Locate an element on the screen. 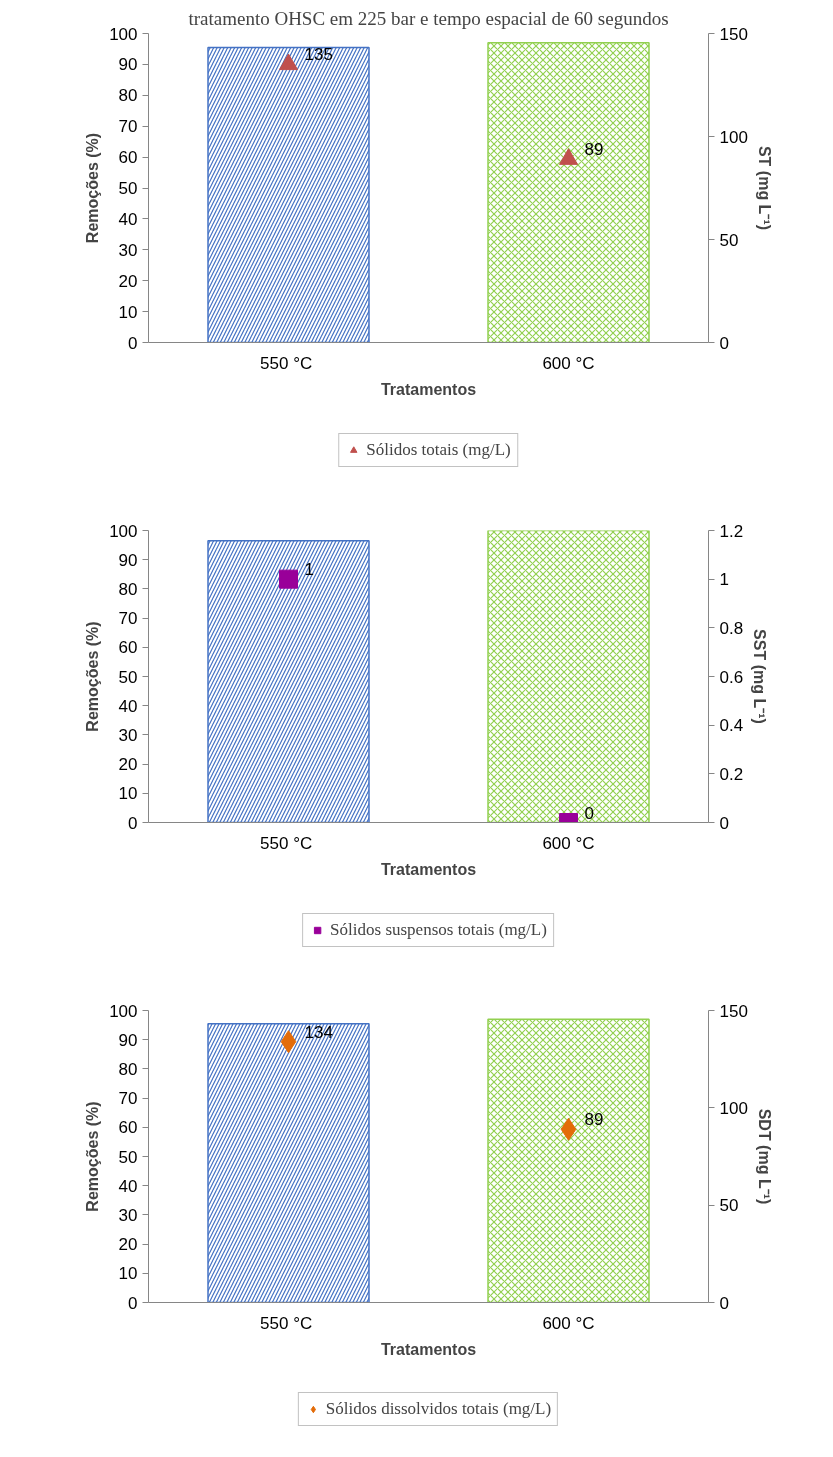  legend-label: Sólidos suspensos totais (mg/L) is located at coordinates (438, 930).